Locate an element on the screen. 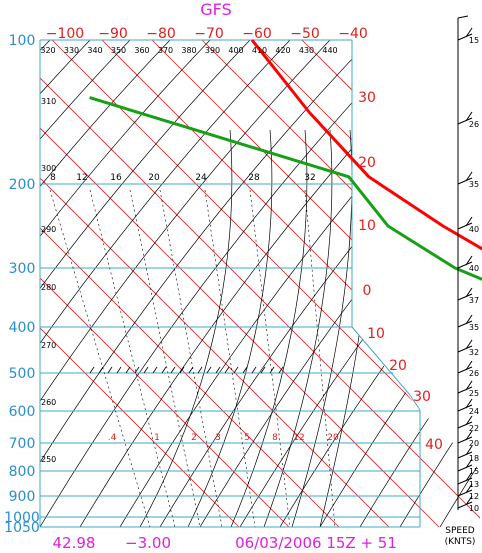 The image size is (482, 553). pressure-label: 300 is located at coordinates (22, 269).